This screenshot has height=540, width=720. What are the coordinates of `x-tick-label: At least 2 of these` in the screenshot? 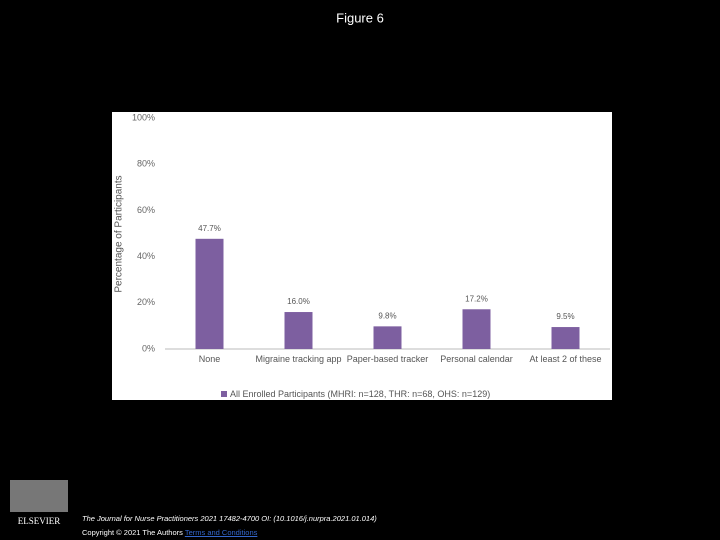 It's located at (565, 359).